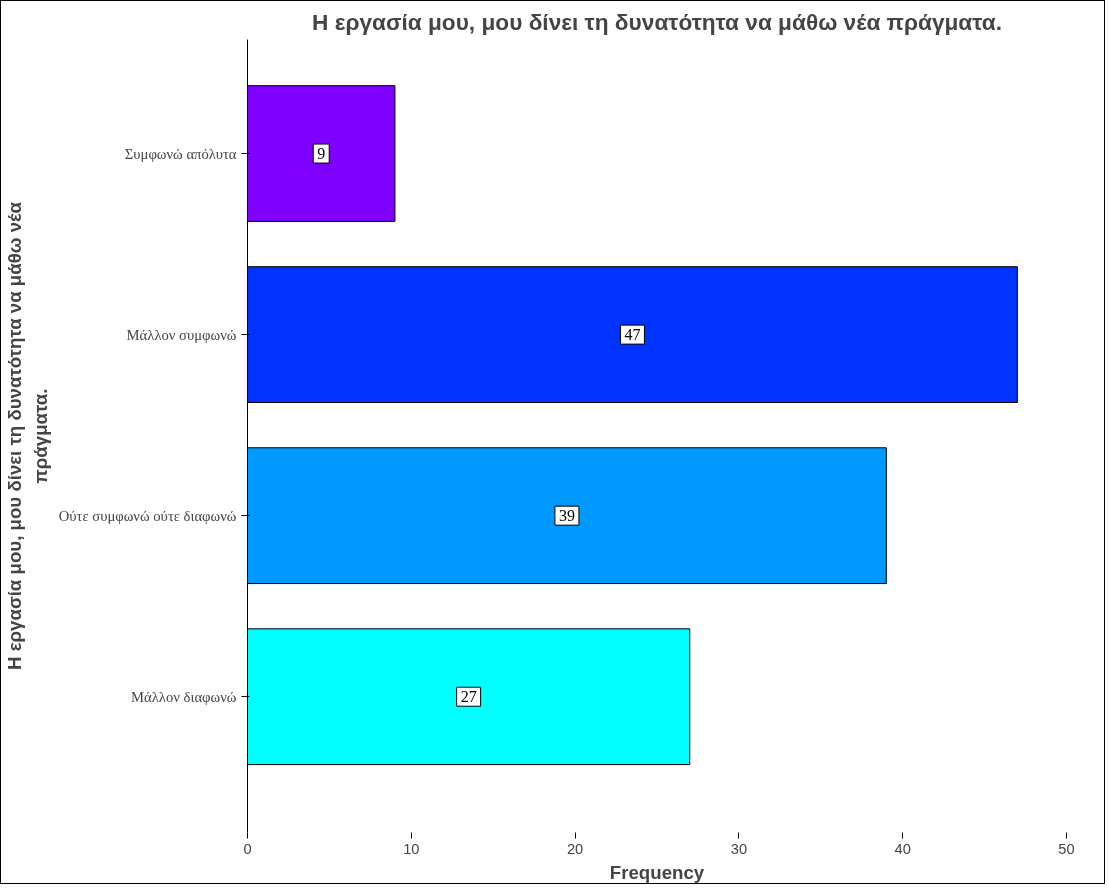  Describe the element at coordinates (657, 21) in the screenshot. I see `chart-title: Η εργασία μου, μου δίνει τη δυνατότητα να μάθω νέα πράγματα.` at that location.